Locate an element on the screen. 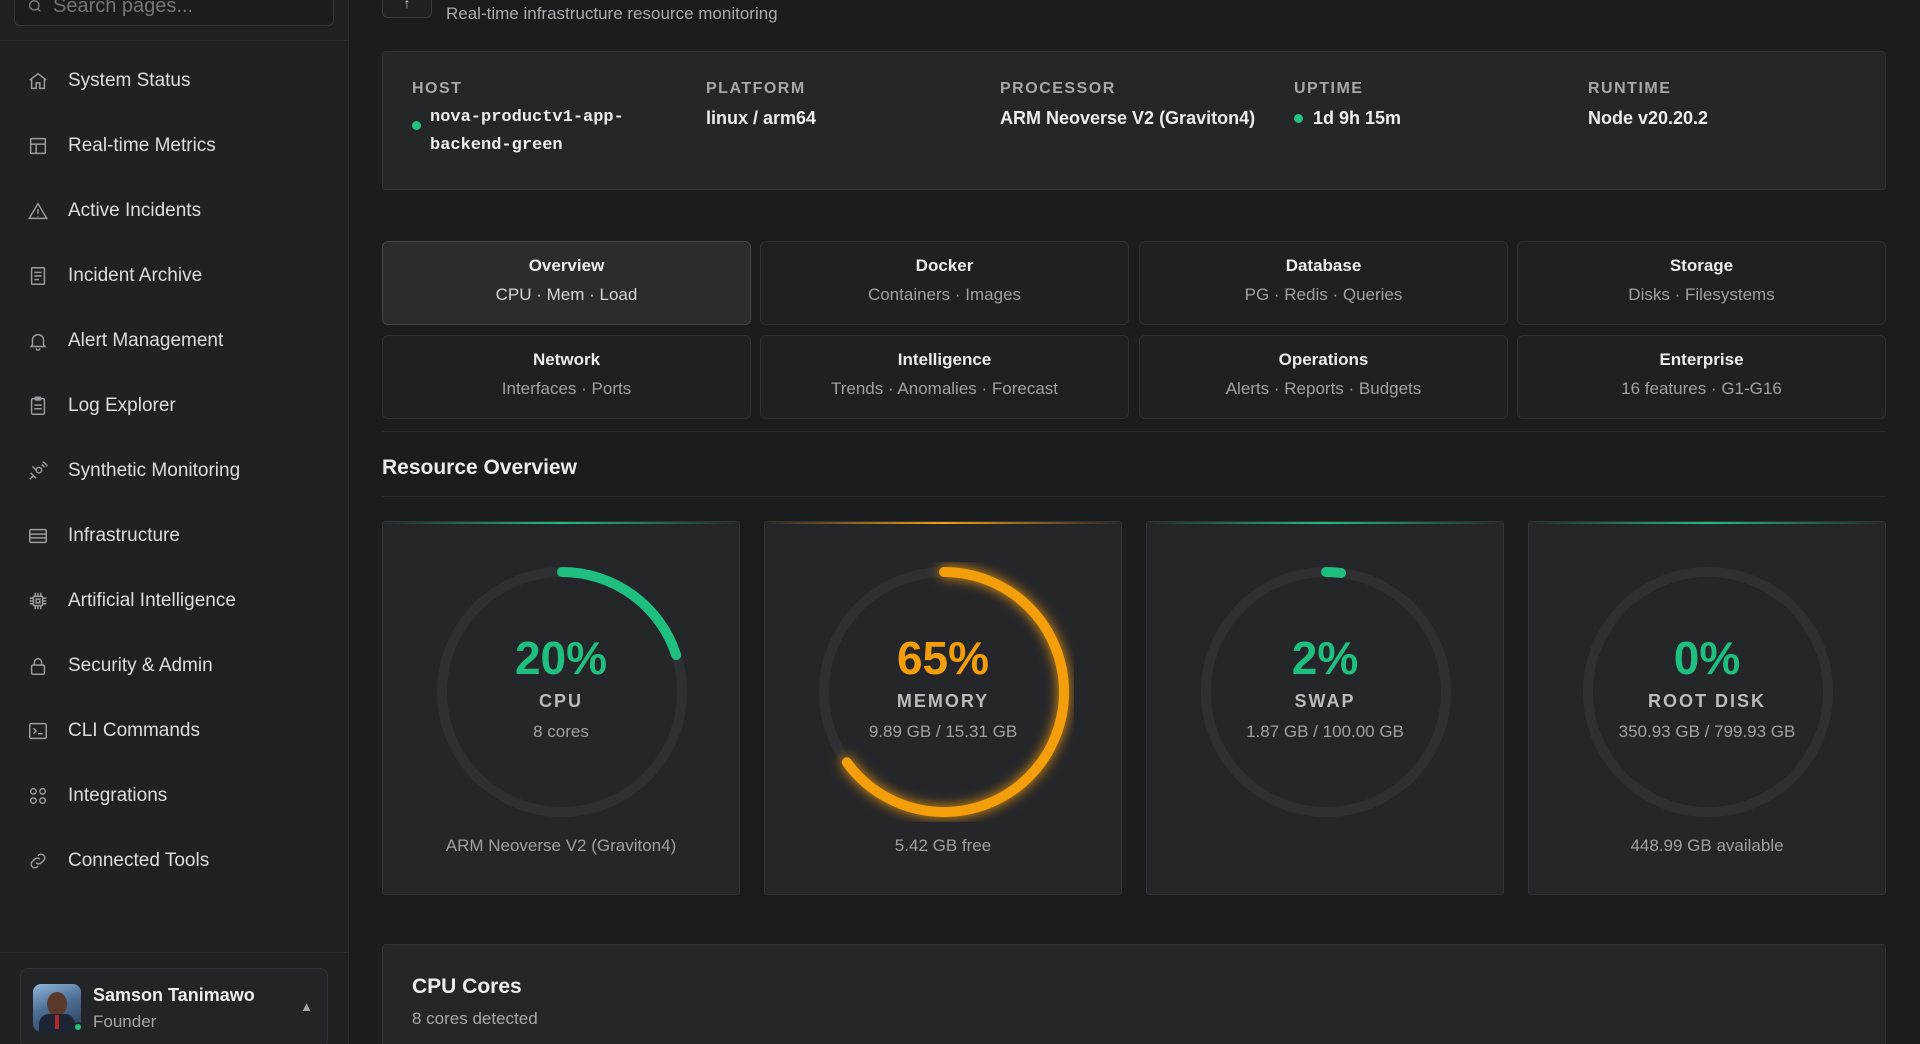 Image resolution: width=1920 pixels, height=1044 pixels. sidebar-item-security-admin: Security & Admin is located at coordinates (174, 665).